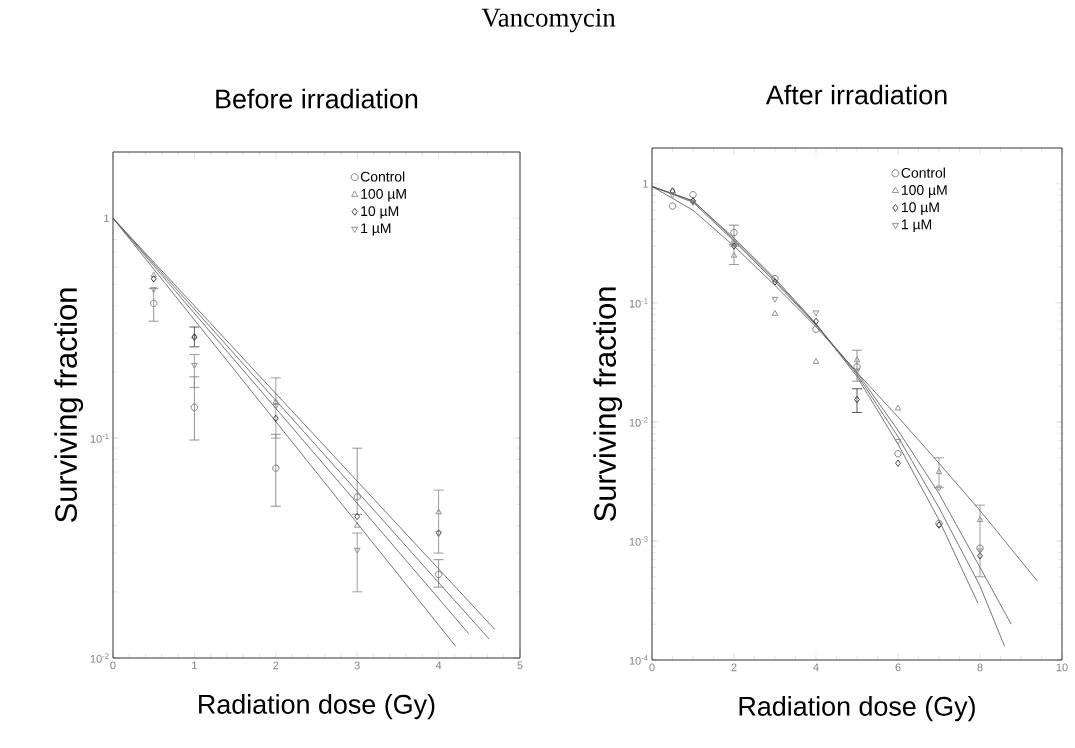 The image size is (1075, 748). I want to click on y-tick-label: 10$^{-4}$, so click(638, 660).